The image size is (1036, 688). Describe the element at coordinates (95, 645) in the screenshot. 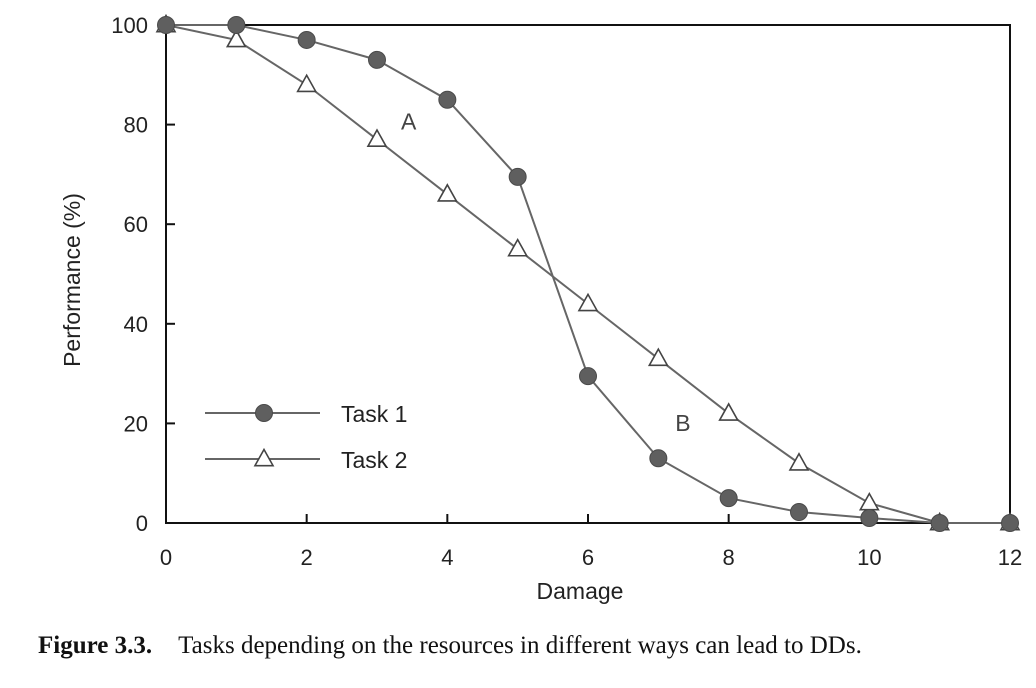

I see `figure-label: Figure 3.3.` at that location.